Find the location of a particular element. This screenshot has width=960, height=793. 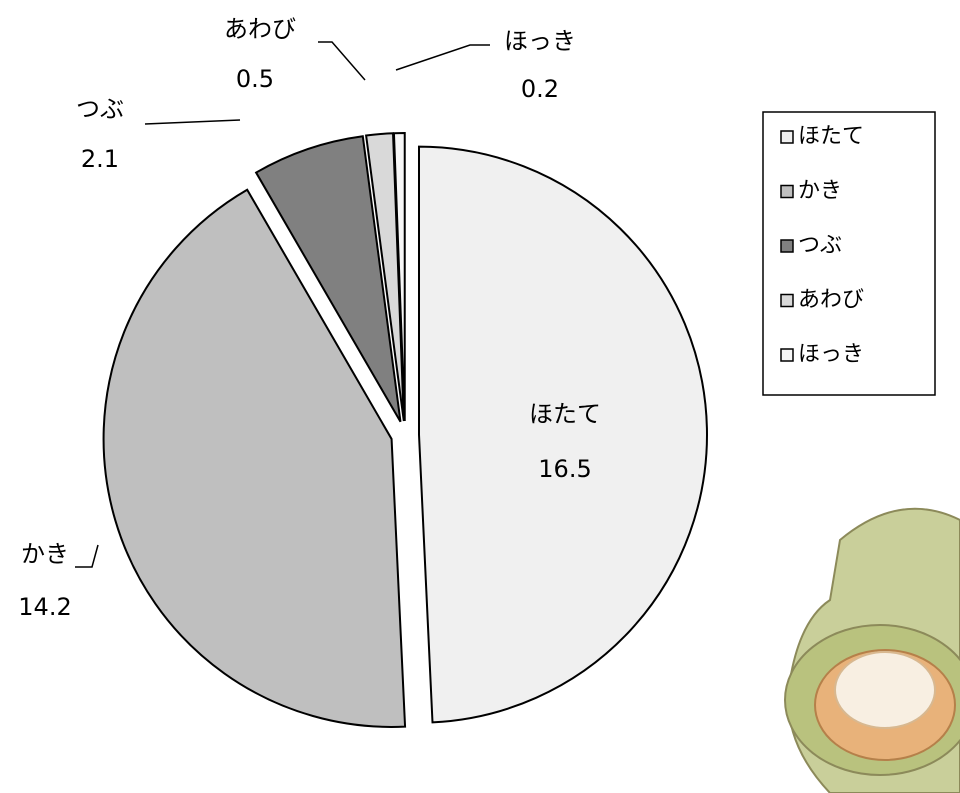

legend-box is located at coordinates (849, 253).